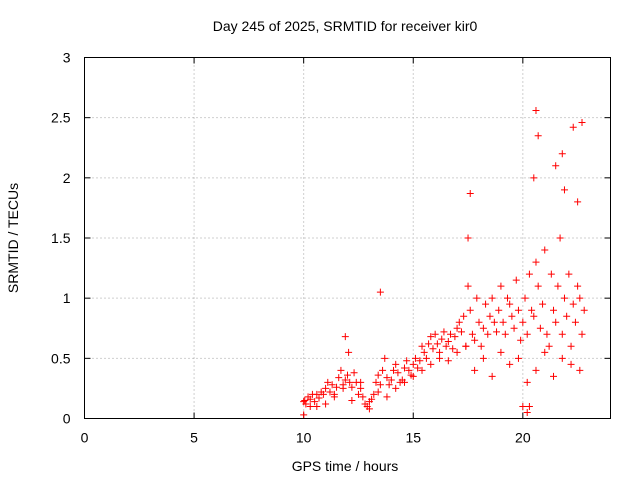 This screenshot has width=640, height=480. What do you see at coordinates (67, 58) in the screenshot?
I see `y-tick-label: 3` at bounding box center [67, 58].